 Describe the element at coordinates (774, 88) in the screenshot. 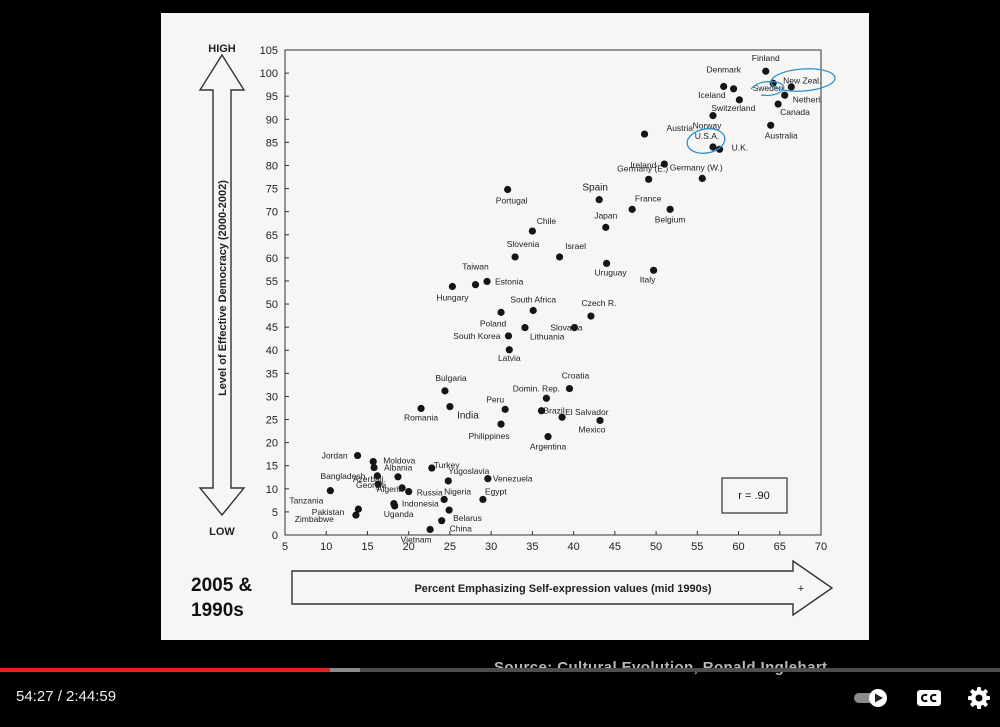

I see `point-sweden: Sweden` at that location.